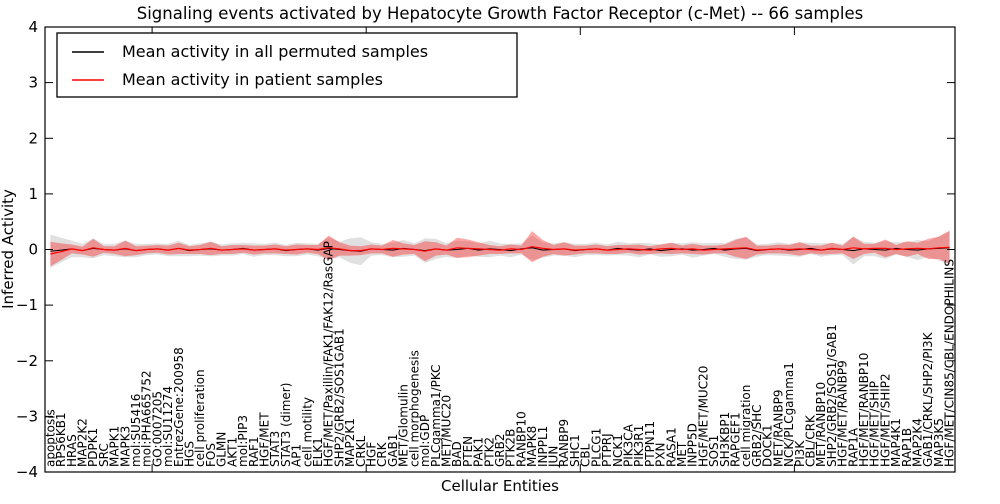  What do you see at coordinates (33, 250) in the screenshot?
I see `y-tick-label: 0` at bounding box center [33, 250].